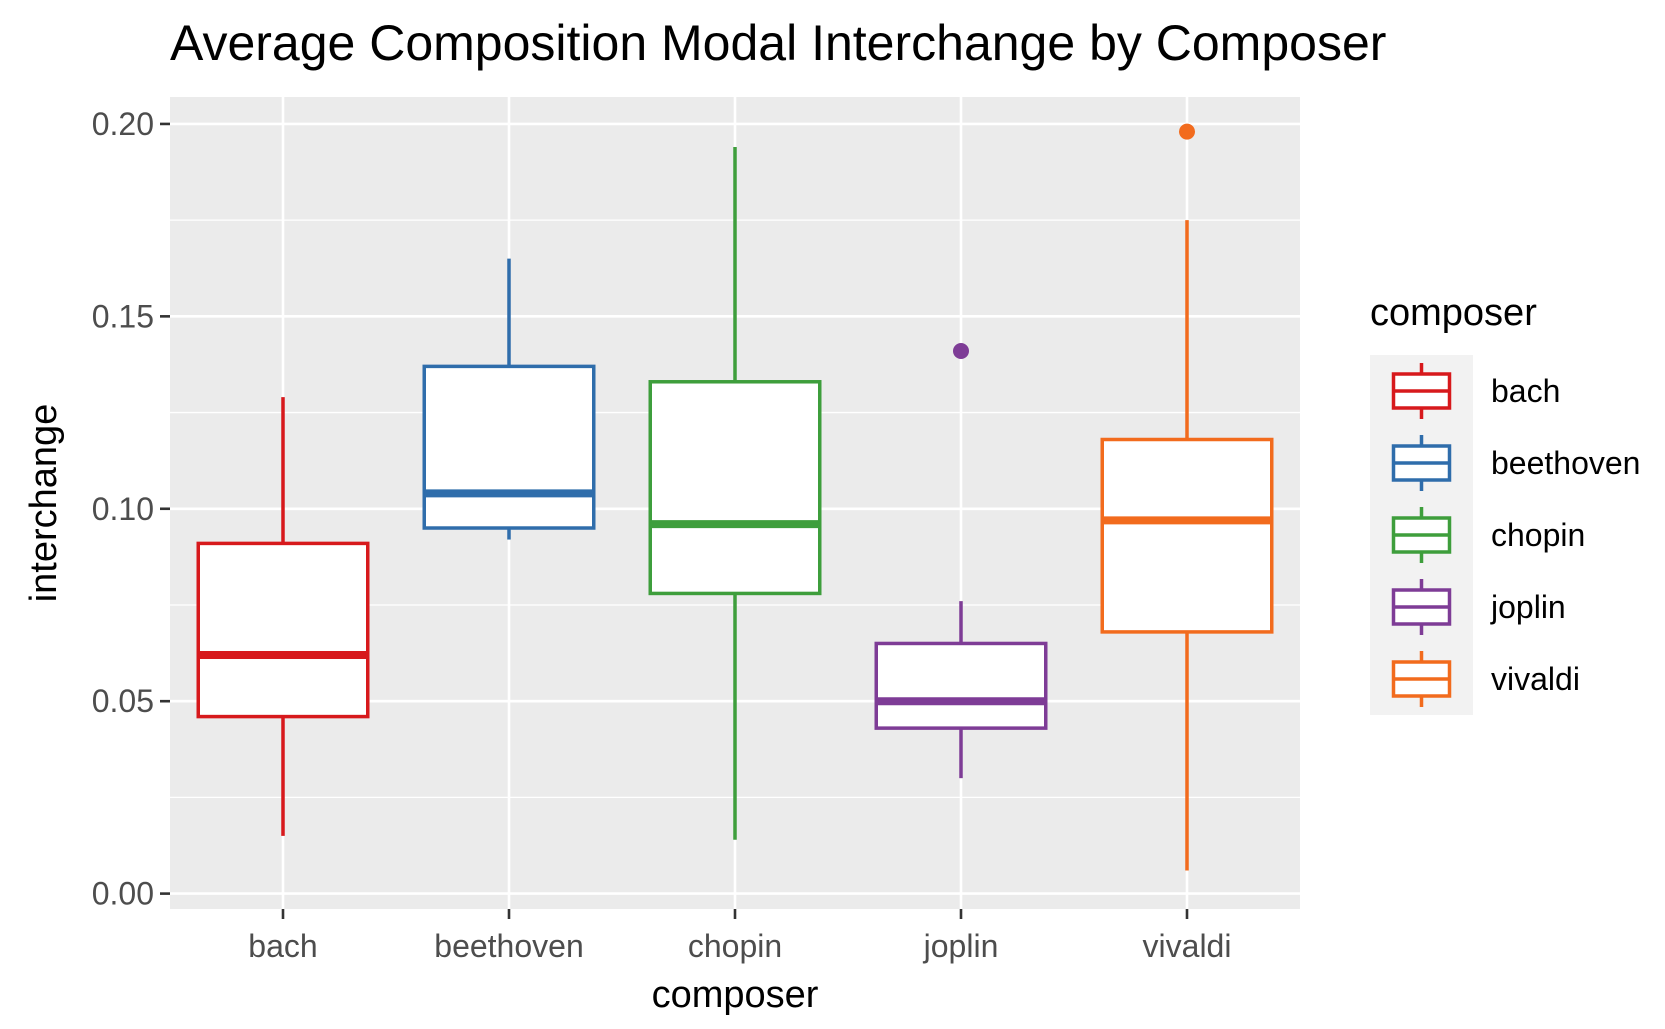 The width and height of the screenshot is (1665, 1029). I want to click on box-beethoven, so click(509, 399).